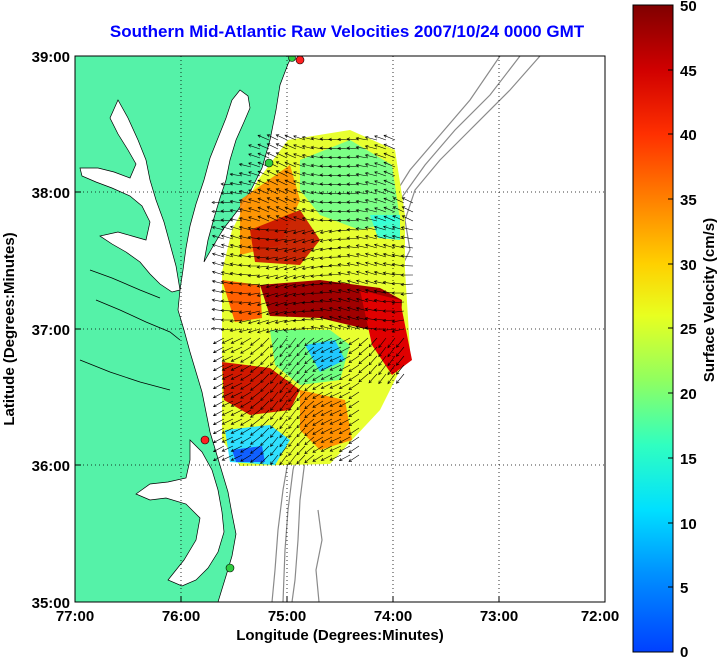 This screenshot has width=724, height=659. What do you see at coordinates (688, 394) in the screenshot?
I see `colorbar-tick-label: 20` at bounding box center [688, 394].